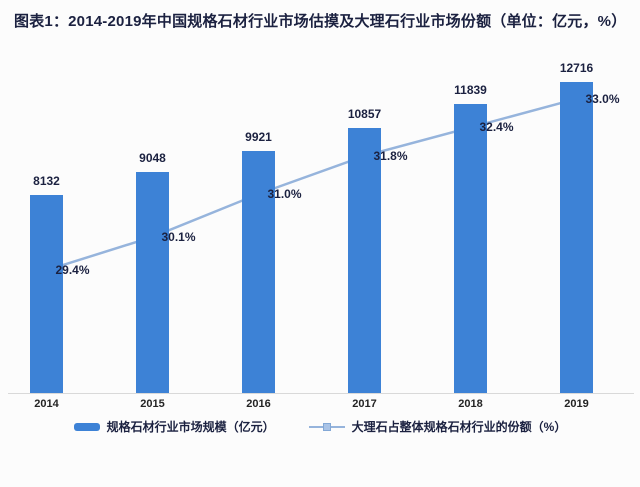  What do you see at coordinates (190, 427) in the screenshot?
I see `legend-label-bar-series: 规格石材行业市场规模（亿元）` at bounding box center [190, 427].